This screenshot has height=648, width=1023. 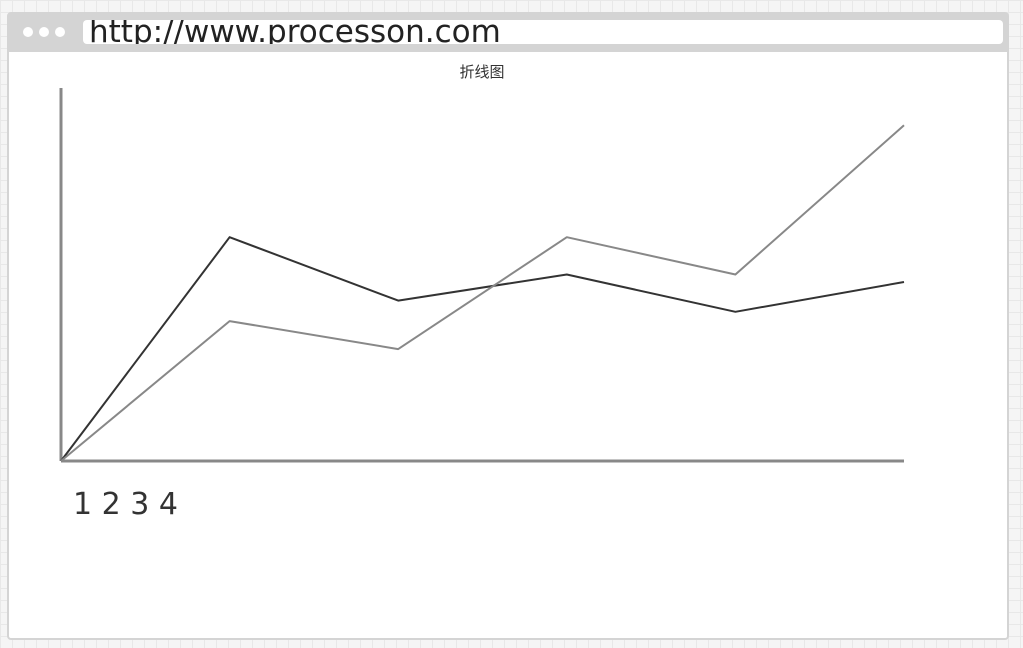 What do you see at coordinates (543, 31) in the screenshot?
I see `address-bar: http://www.processon.com` at bounding box center [543, 31].